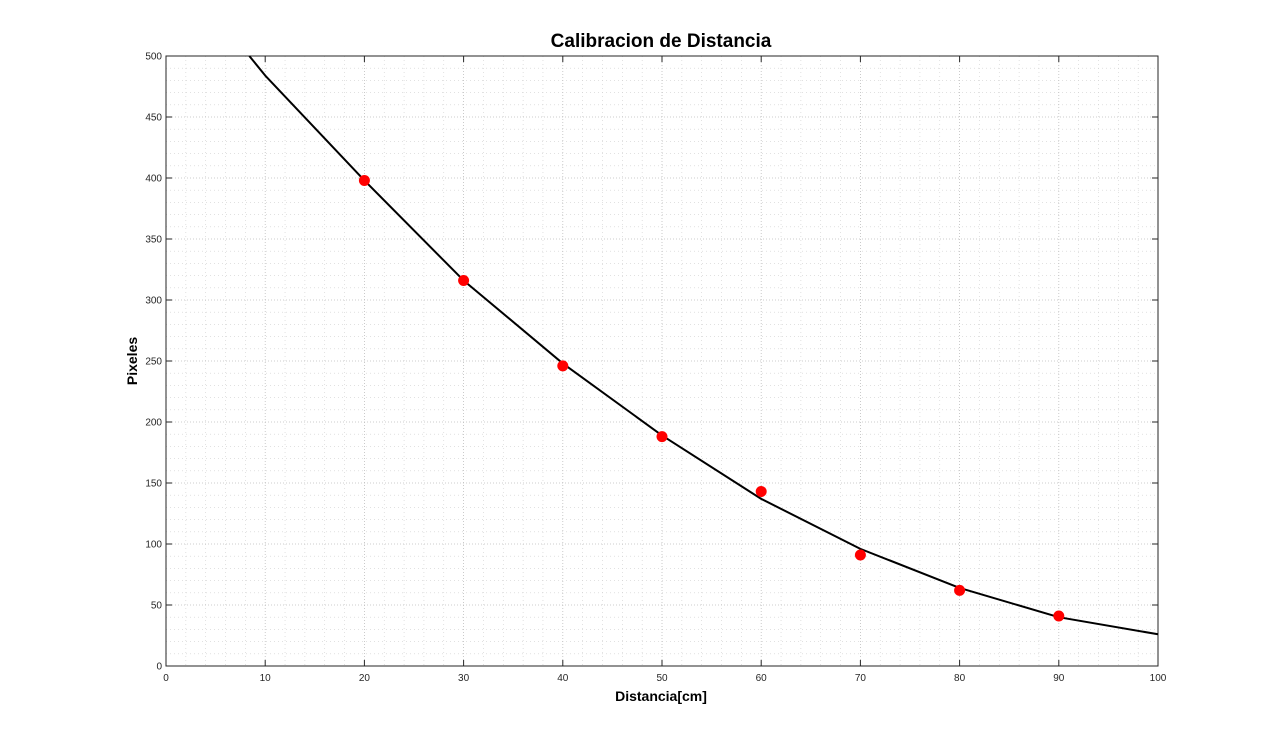 Image resolution: width=1280 pixels, height=749 pixels. What do you see at coordinates (960, 678) in the screenshot?
I see `x-tick-label: 80` at bounding box center [960, 678].